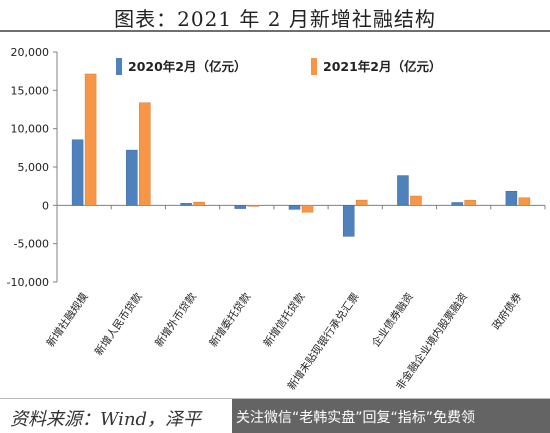  What do you see at coordinates (229, 319) in the screenshot?
I see `x-category-label: 新增委托贷款` at bounding box center [229, 319].